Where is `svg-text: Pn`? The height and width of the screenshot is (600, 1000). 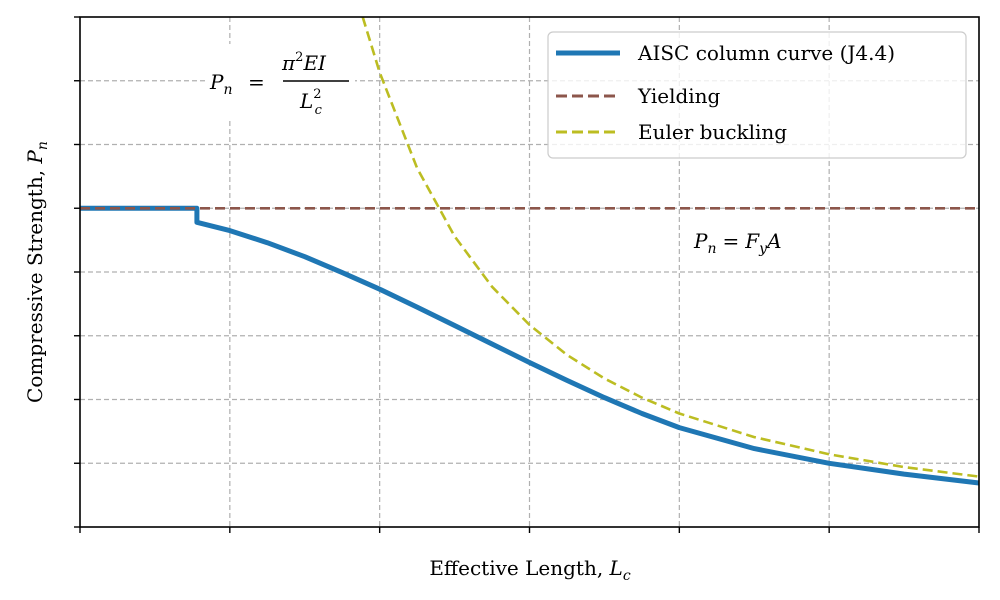 svg-text: Pn is located at coordinates (221, 84).